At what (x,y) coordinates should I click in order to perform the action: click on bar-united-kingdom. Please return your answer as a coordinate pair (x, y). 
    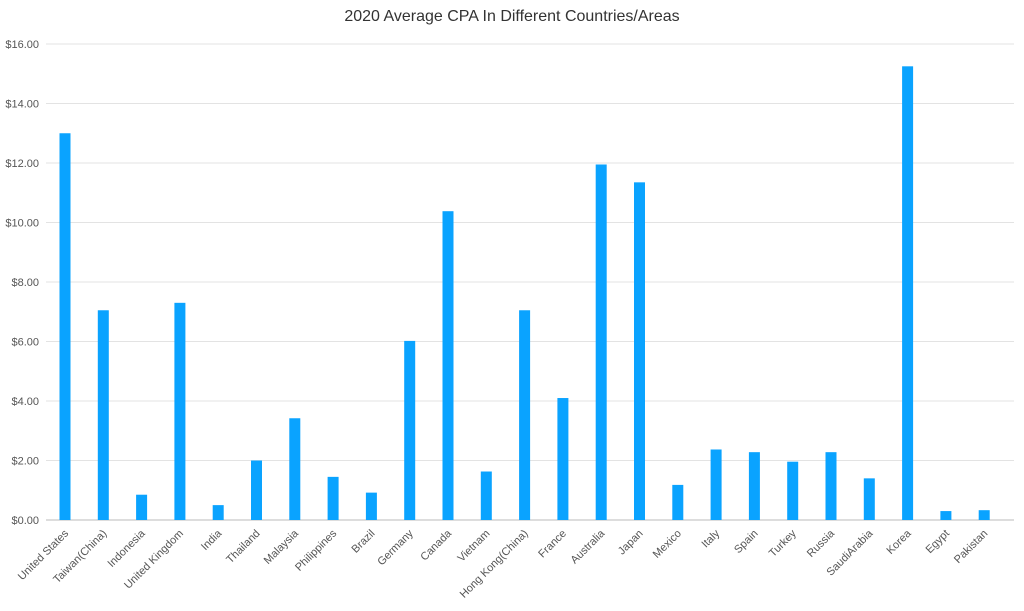
    Looking at the image, I should click on (180, 411).